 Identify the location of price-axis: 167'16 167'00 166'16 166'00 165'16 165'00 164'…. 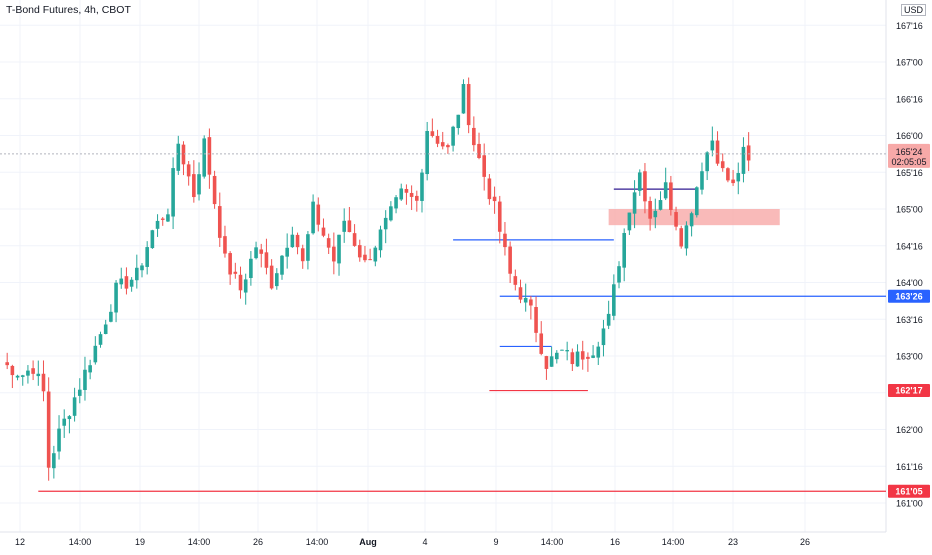
(909, 265).